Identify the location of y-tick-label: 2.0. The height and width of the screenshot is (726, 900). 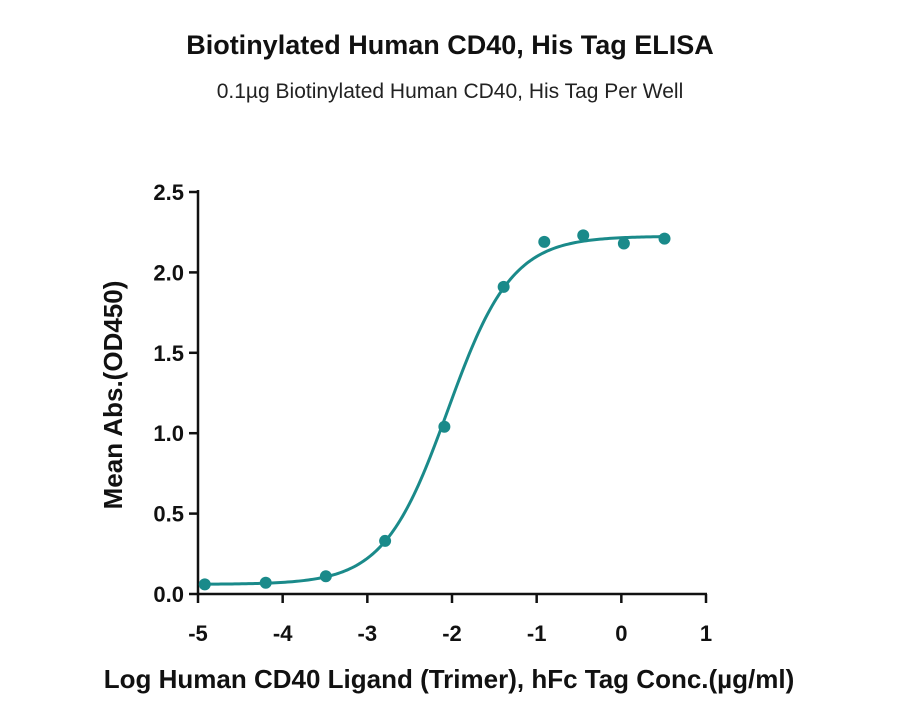
(168, 272).